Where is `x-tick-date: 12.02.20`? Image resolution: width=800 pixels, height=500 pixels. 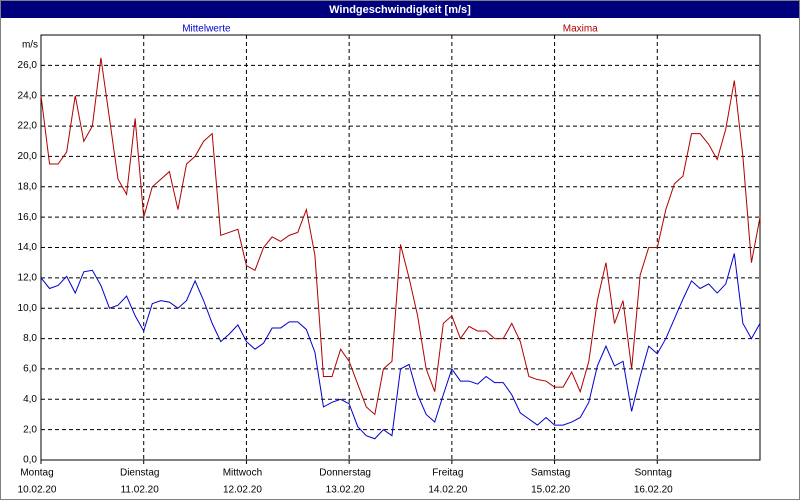 x-tick-date: 12.02.20 is located at coordinates (242, 490).